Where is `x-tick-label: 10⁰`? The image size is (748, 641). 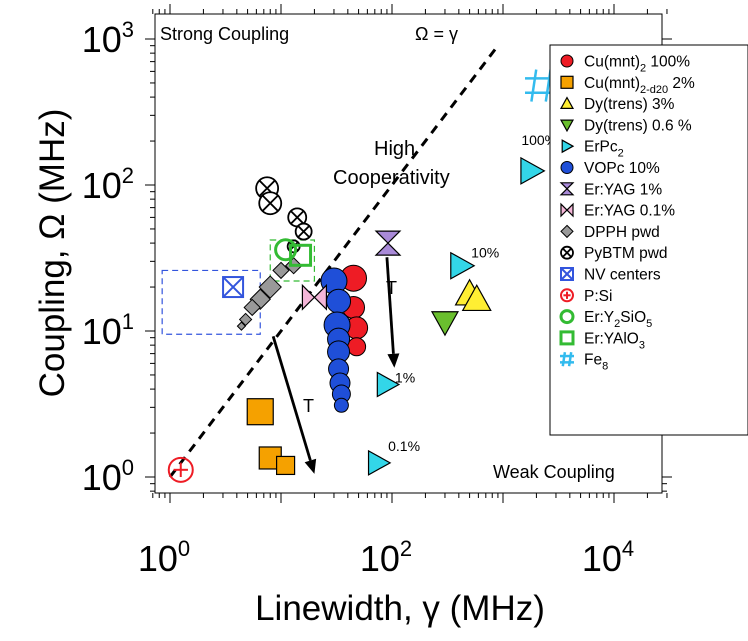
x-tick-label: 10⁰ is located at coordinates (164, 557).